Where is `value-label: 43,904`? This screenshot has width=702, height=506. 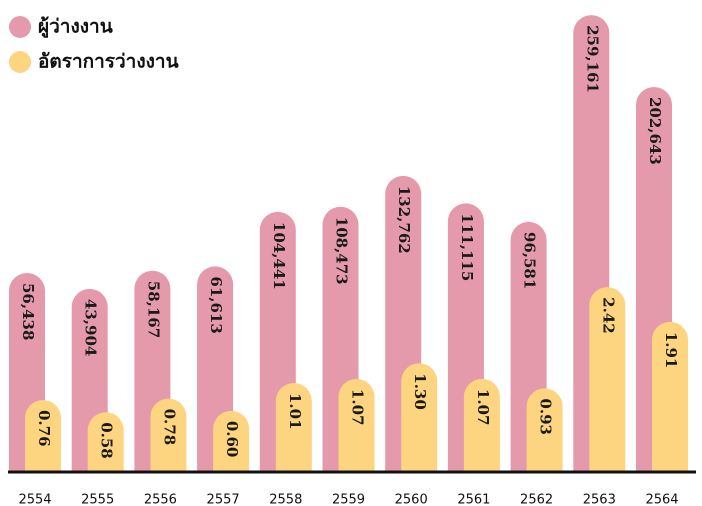 value-label: 43,904 is located at coordinates (91, 327).